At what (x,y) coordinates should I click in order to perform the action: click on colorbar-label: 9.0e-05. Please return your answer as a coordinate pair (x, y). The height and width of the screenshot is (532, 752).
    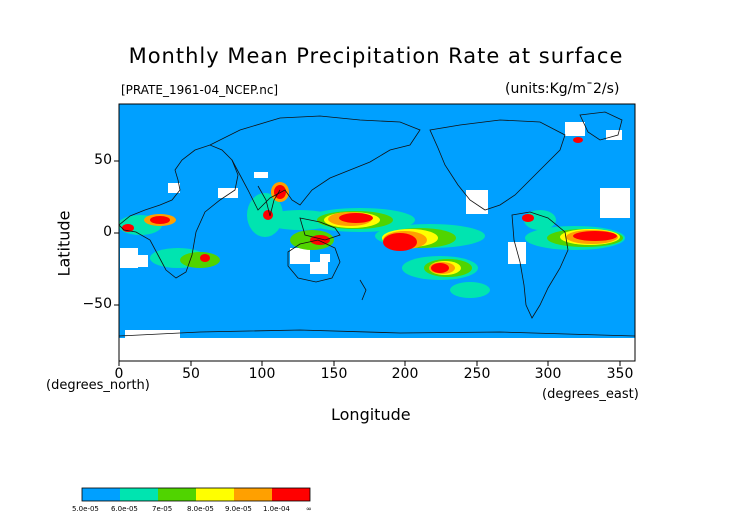
    Looking at the image, I should click on (238, 509).